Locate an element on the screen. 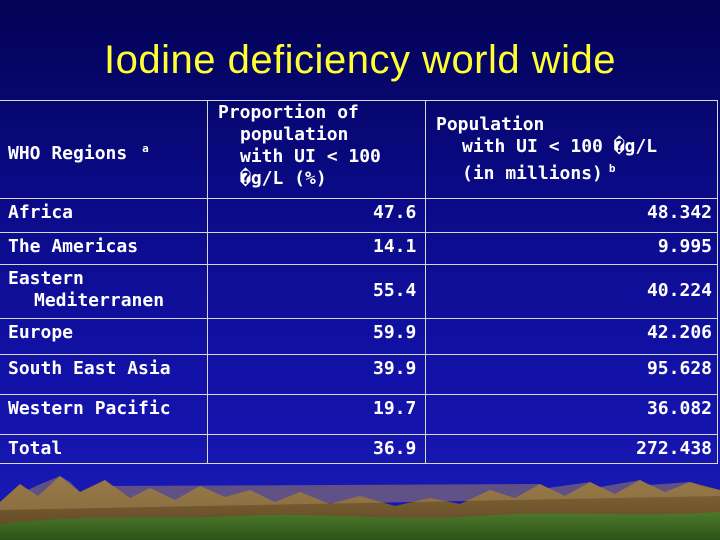 This screenshot has height=540, width=720. table-row-region: Eastern Mediterranen is located at coordinates (86, 290).